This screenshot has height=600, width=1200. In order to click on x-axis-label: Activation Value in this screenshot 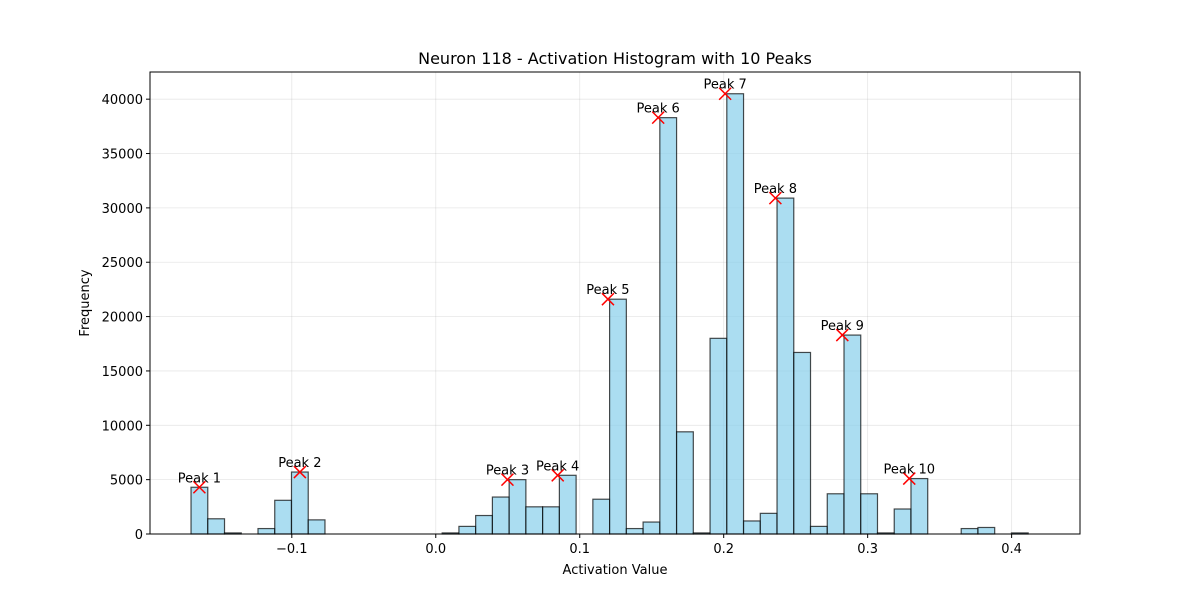, I will do `click(615, 570)`.